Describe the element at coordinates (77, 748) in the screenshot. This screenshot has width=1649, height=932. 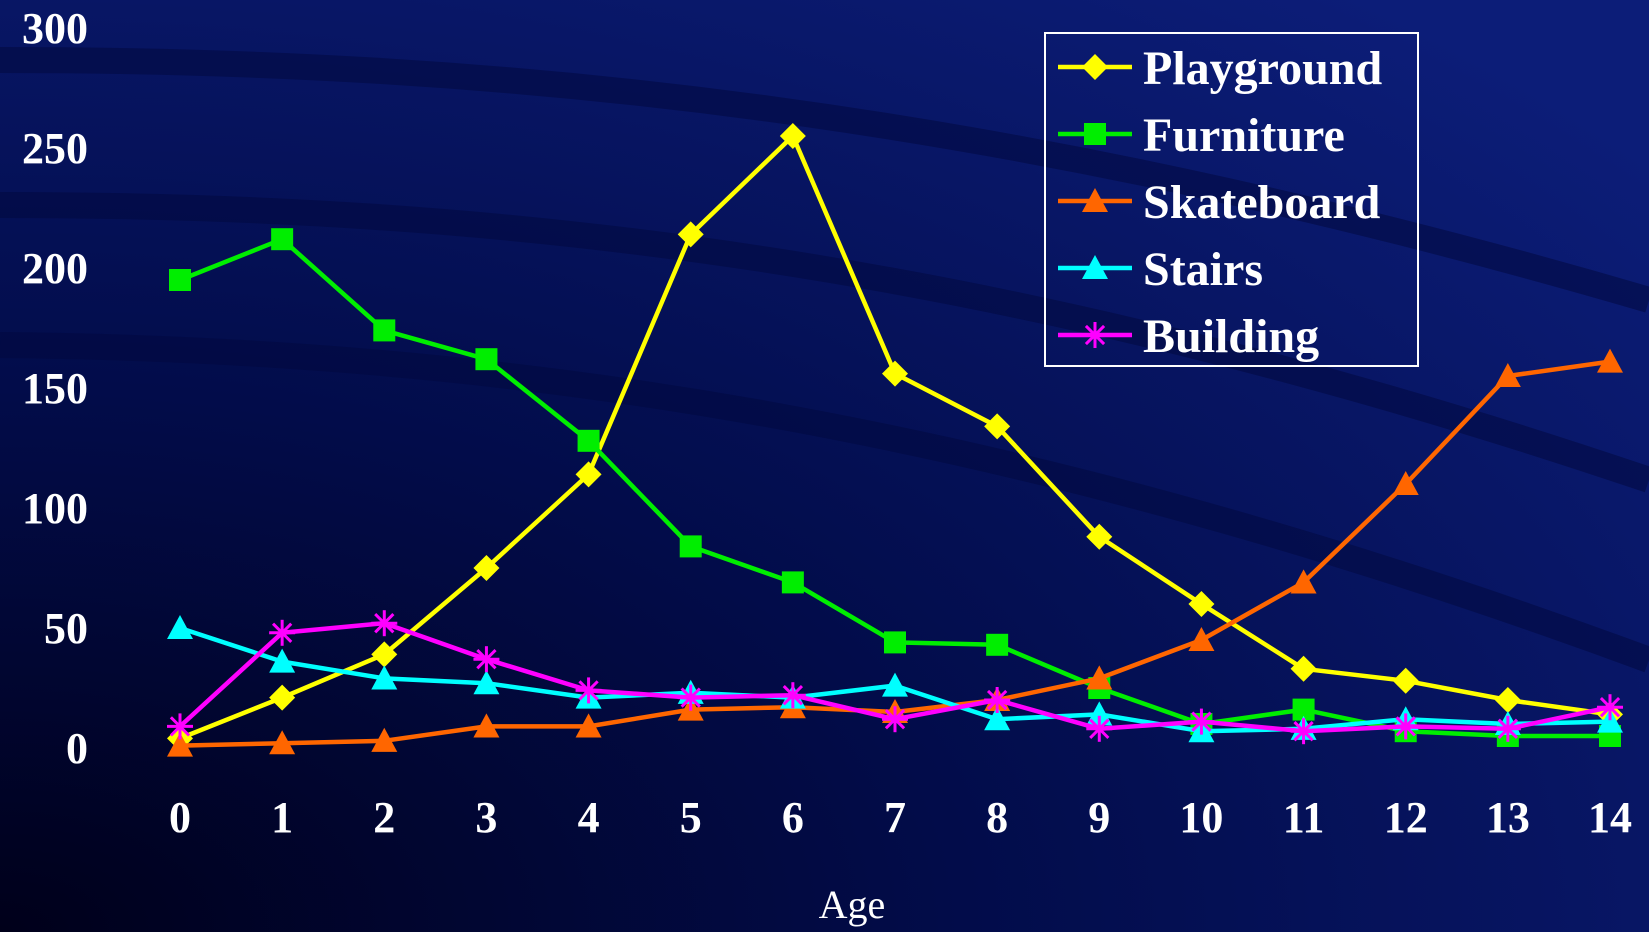
I see `y-tick-label: 0` at that location.